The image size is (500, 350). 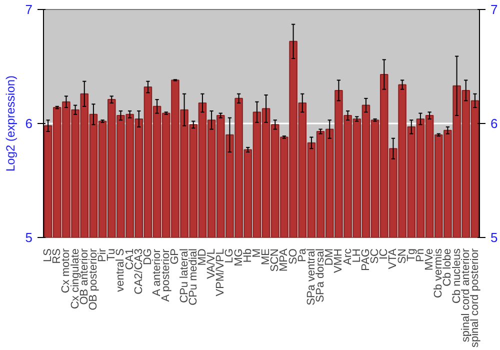 What do you see at coordinates (148, 256) in the screenshot?
I see `x-tick-label: DG` at bounding box center [148, 256].